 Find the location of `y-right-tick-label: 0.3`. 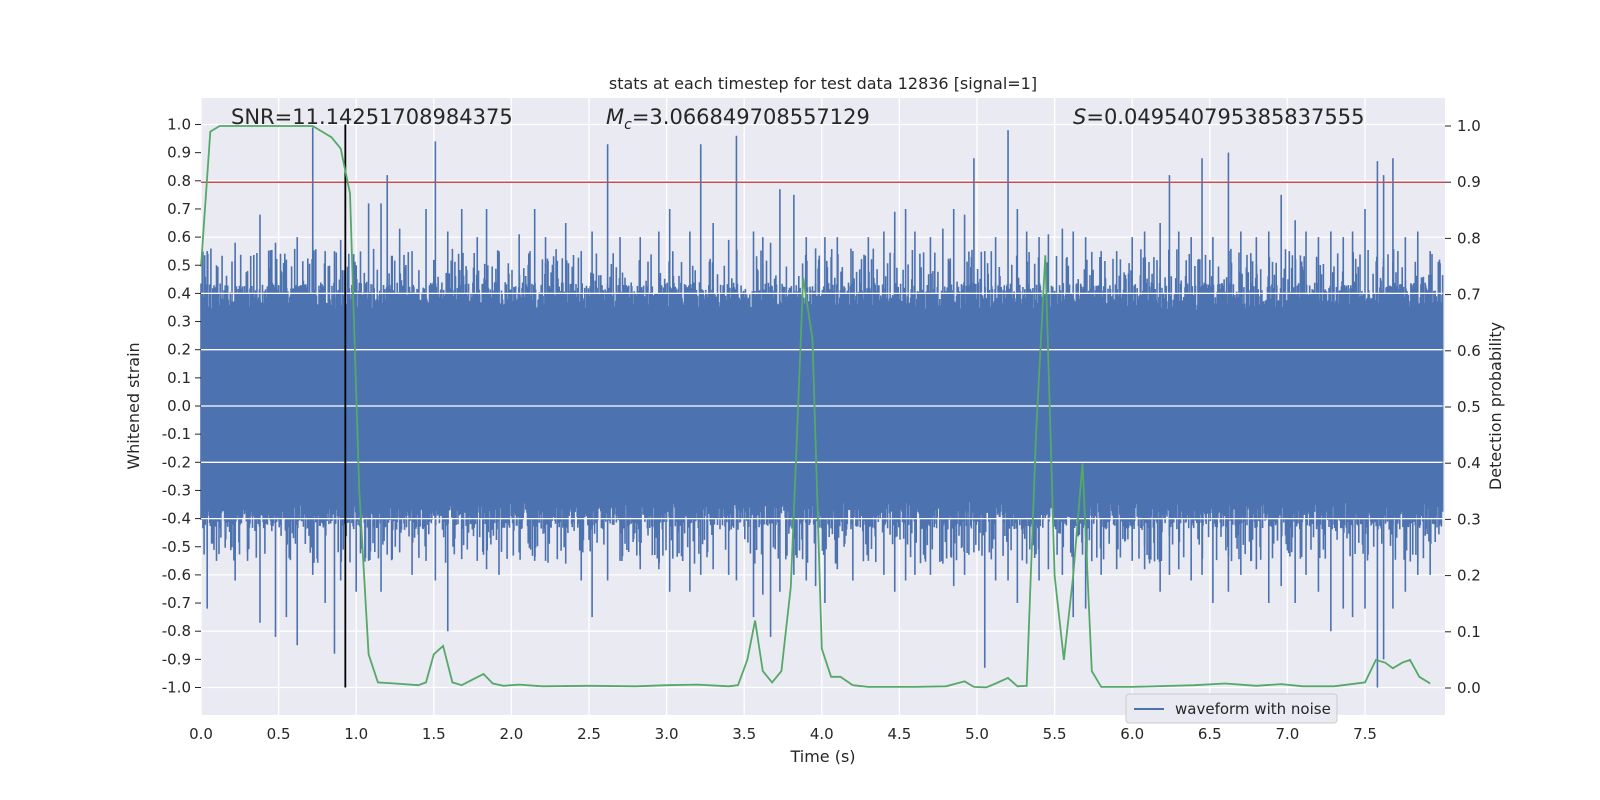

y-right-tick-label: 0.3 is located at coordinates (1469, 519).